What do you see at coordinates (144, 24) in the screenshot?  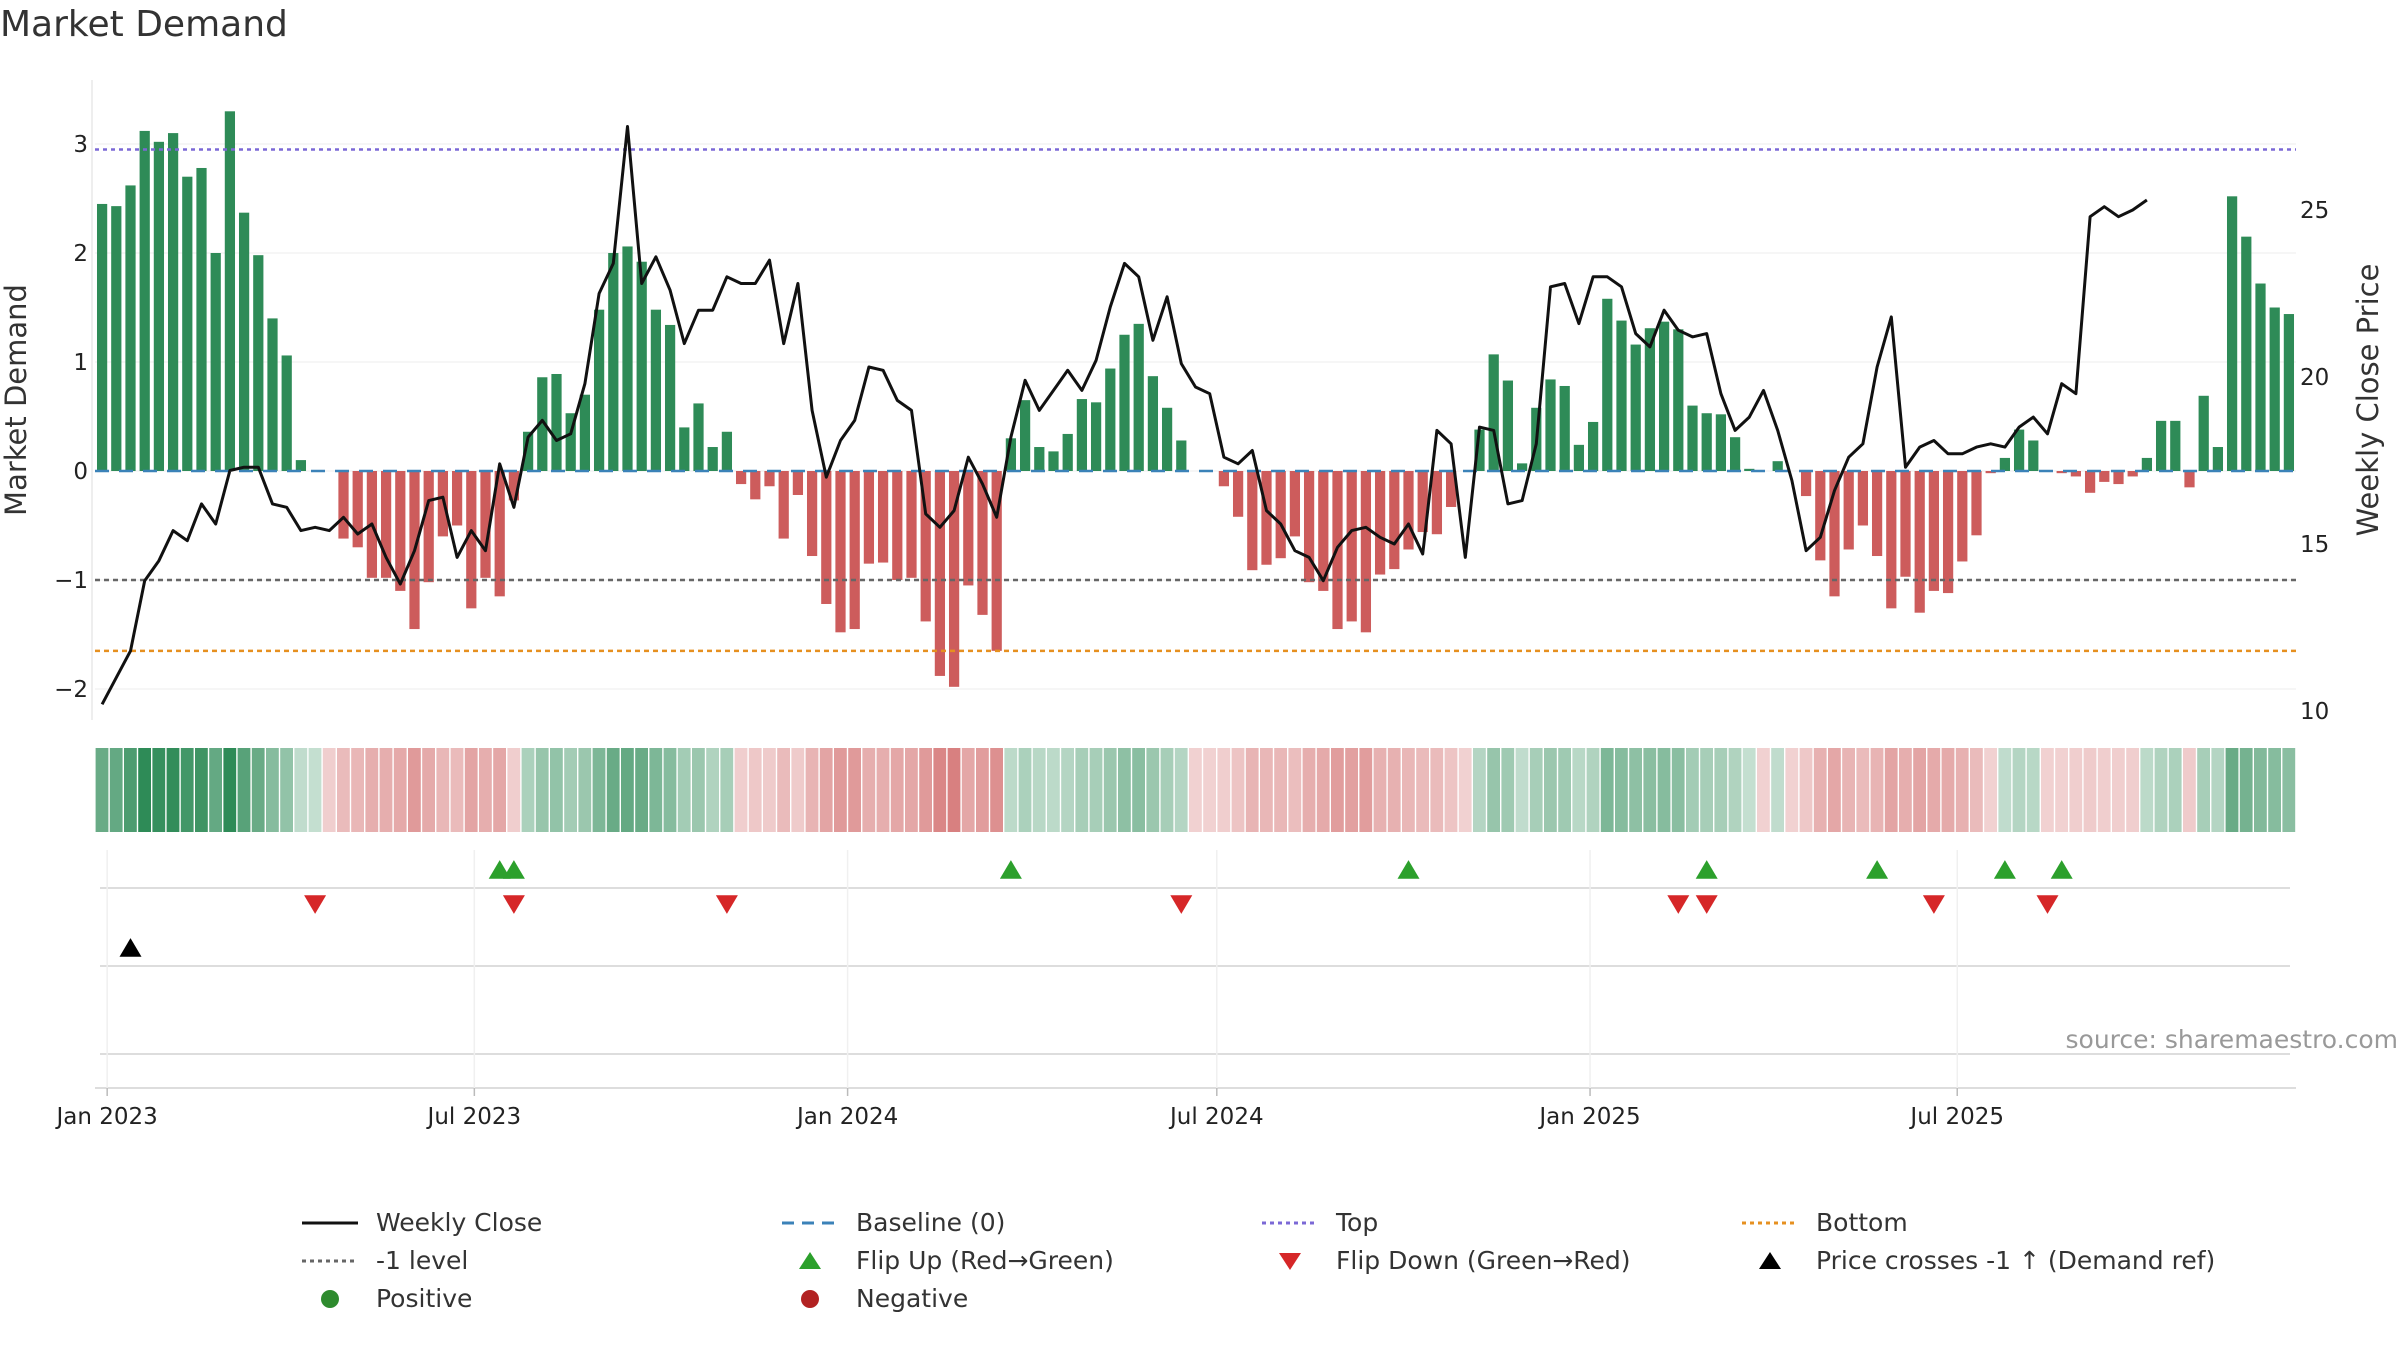 I see `chart-title: Market Demand` at bounding box center [144, 24].